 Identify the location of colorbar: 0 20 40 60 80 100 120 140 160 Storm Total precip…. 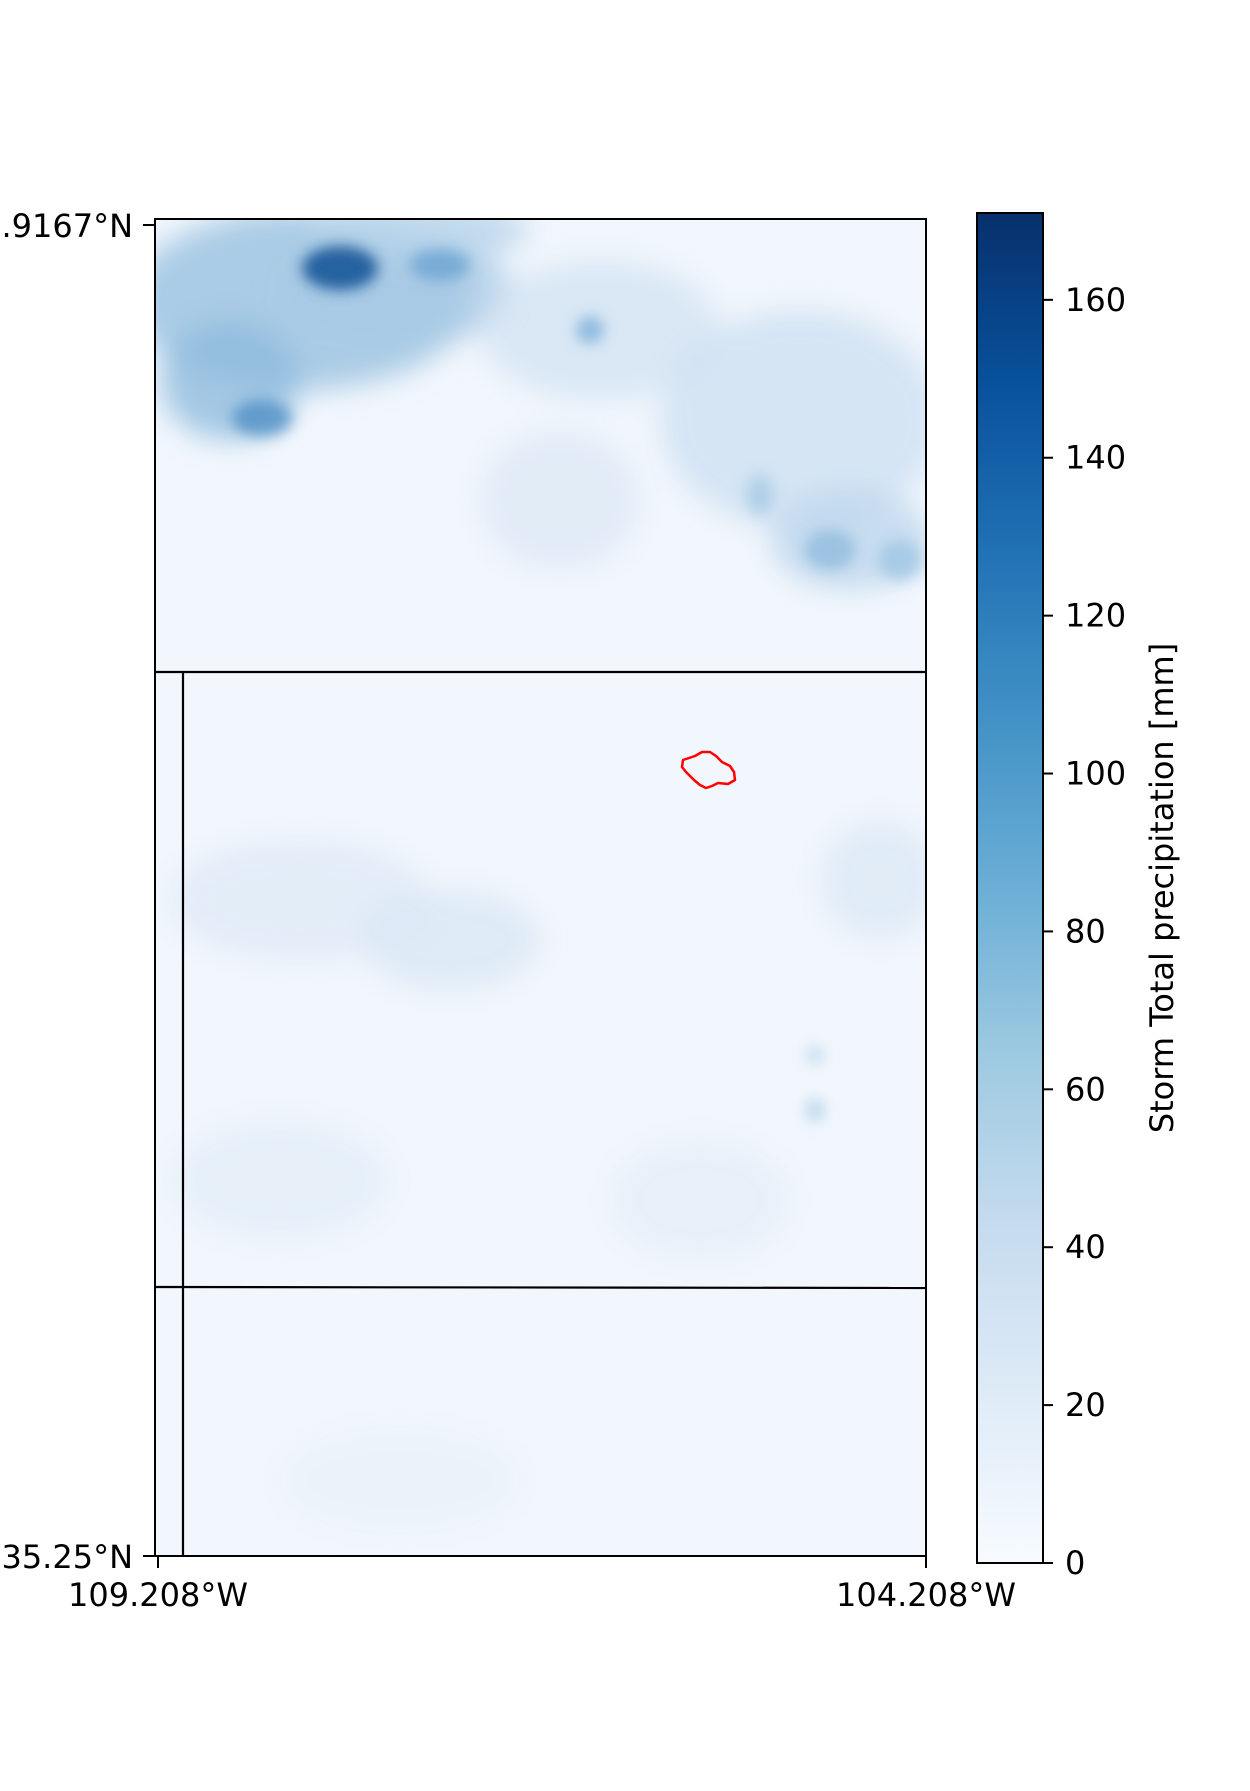
(1078, 897).